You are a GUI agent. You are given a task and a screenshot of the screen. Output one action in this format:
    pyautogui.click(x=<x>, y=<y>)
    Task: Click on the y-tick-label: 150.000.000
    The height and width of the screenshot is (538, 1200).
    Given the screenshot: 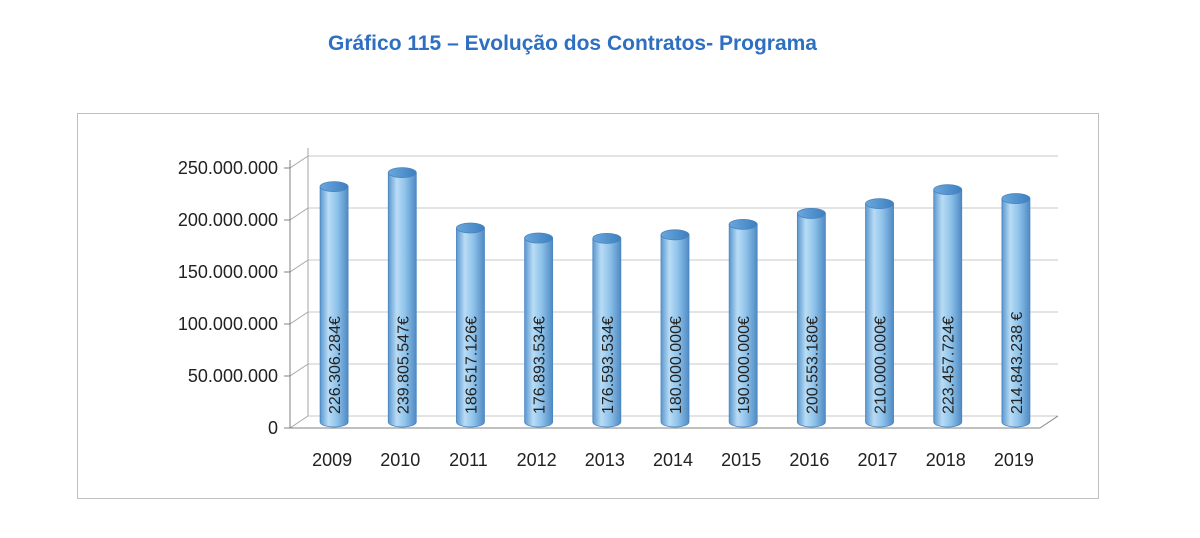 What is the action you would take?
    pyautogui.click(x=228, y=272)
    